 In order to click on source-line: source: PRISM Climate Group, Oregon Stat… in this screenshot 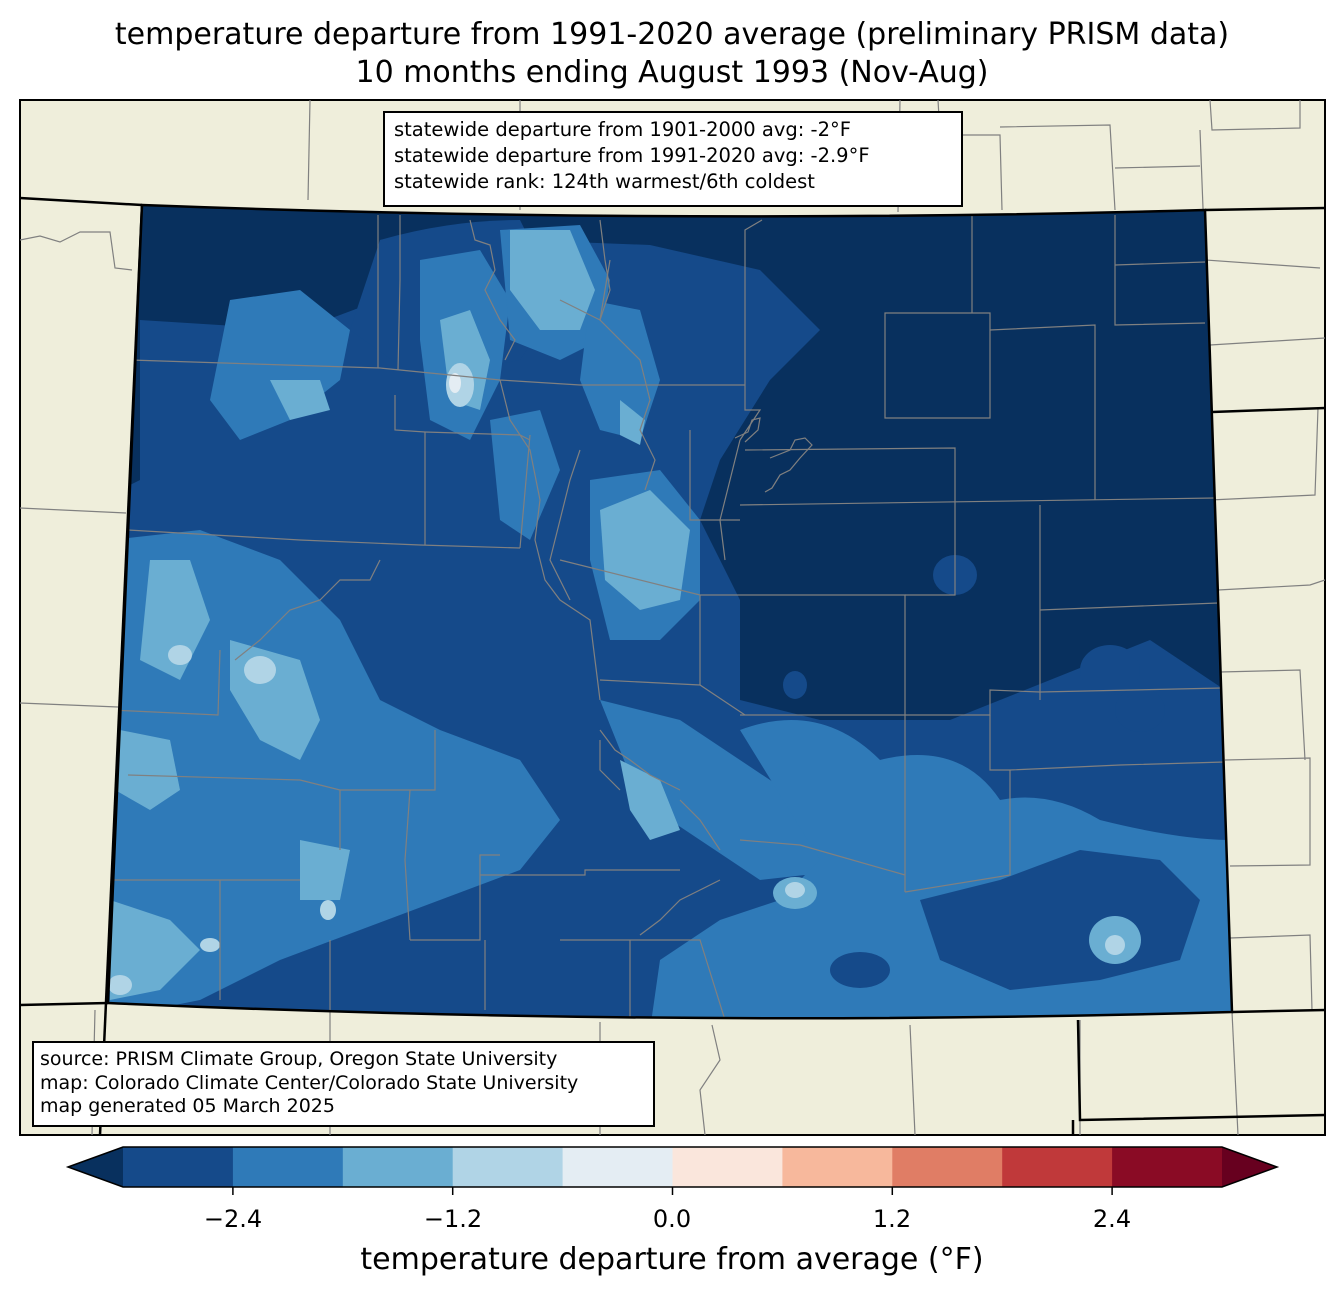, I will do `click(299, 1059)`.